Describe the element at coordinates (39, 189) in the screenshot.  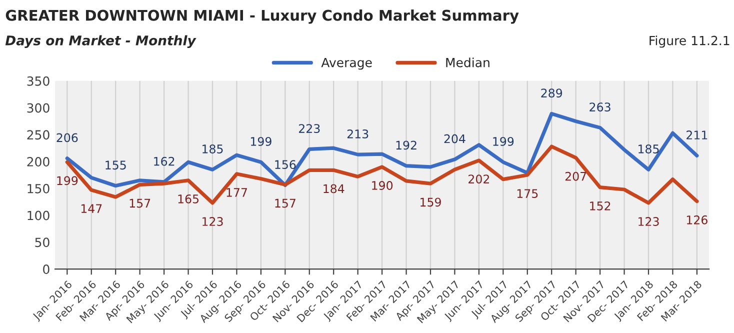
I see `y-tick-label: 150` at that location.